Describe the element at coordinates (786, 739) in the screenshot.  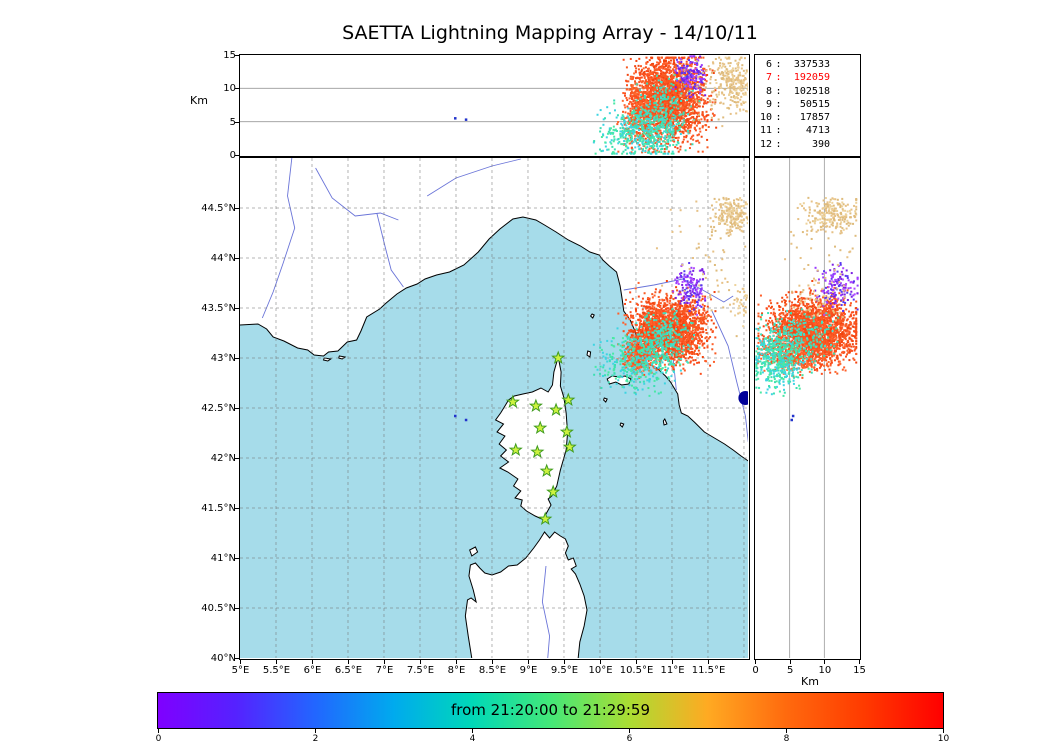
I see `colorbar-tick-label: 8` at that location.